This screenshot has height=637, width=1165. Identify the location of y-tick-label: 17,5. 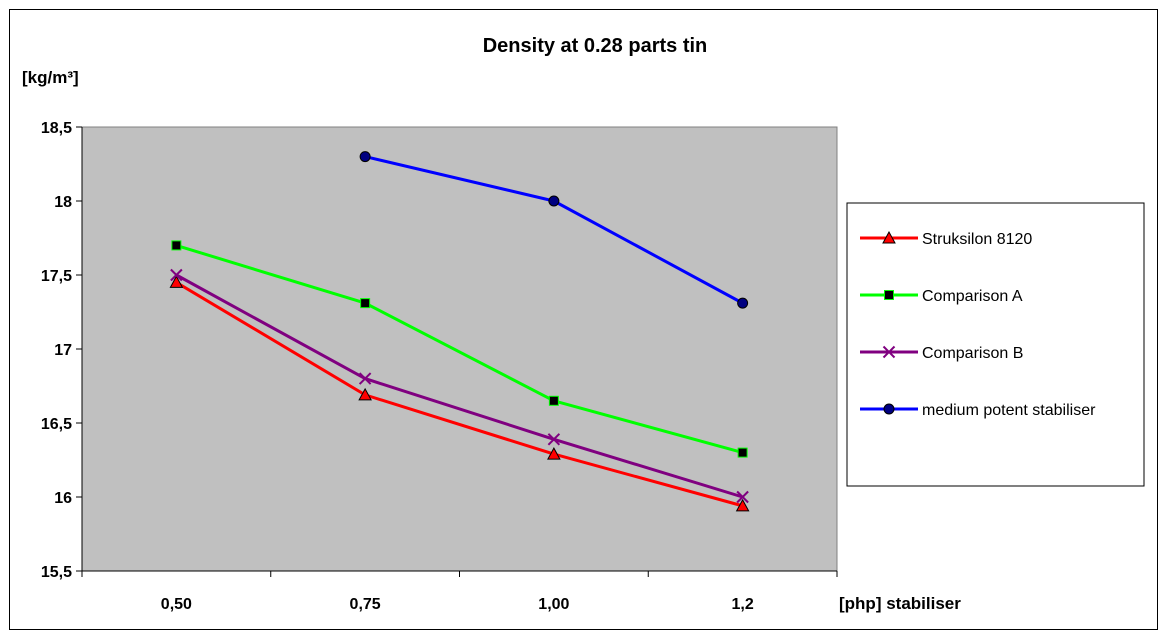
(56, 276).